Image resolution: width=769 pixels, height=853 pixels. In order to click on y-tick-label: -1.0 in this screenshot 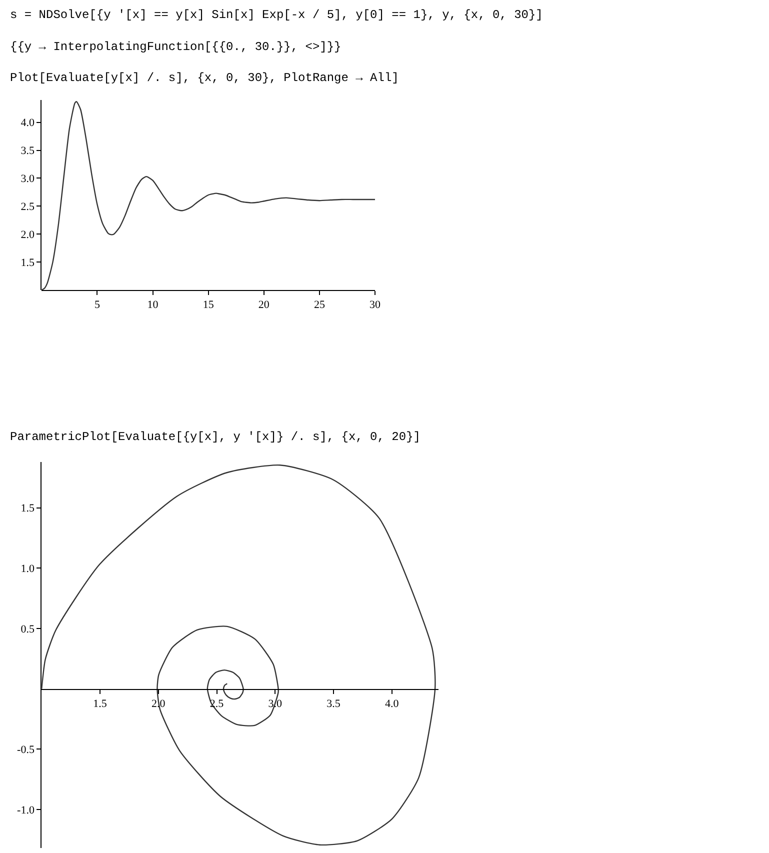, I will do `click(26, 810)`.